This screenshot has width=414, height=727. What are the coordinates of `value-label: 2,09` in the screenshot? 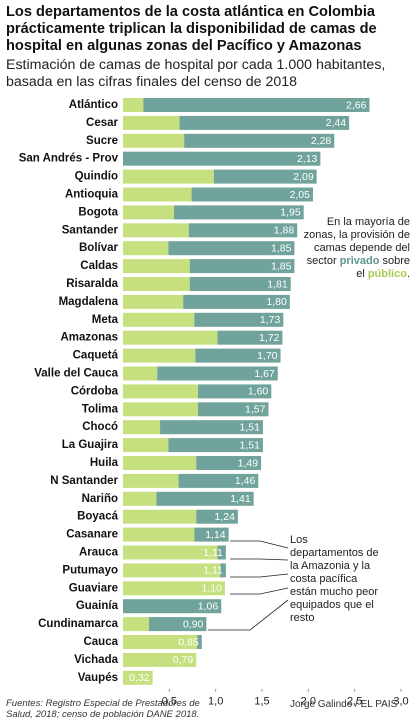 It's located at (303, 177).